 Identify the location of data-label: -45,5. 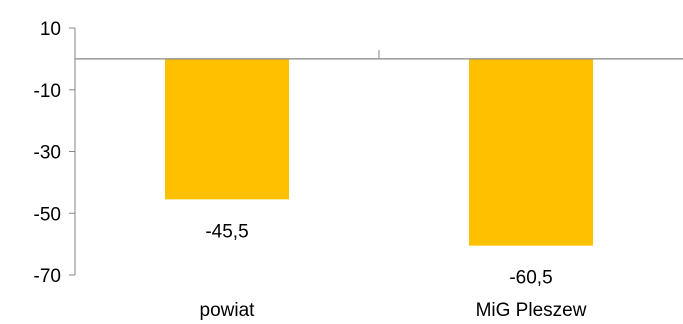
(226, 231).